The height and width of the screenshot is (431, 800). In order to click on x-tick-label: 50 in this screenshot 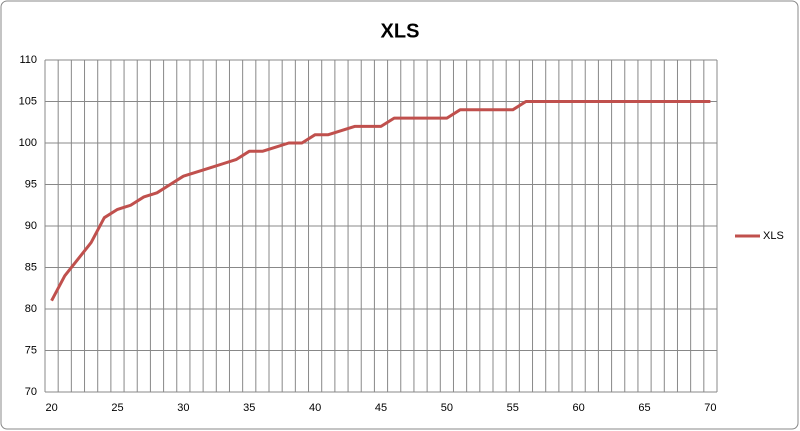, I will do `click(447, 408)`.